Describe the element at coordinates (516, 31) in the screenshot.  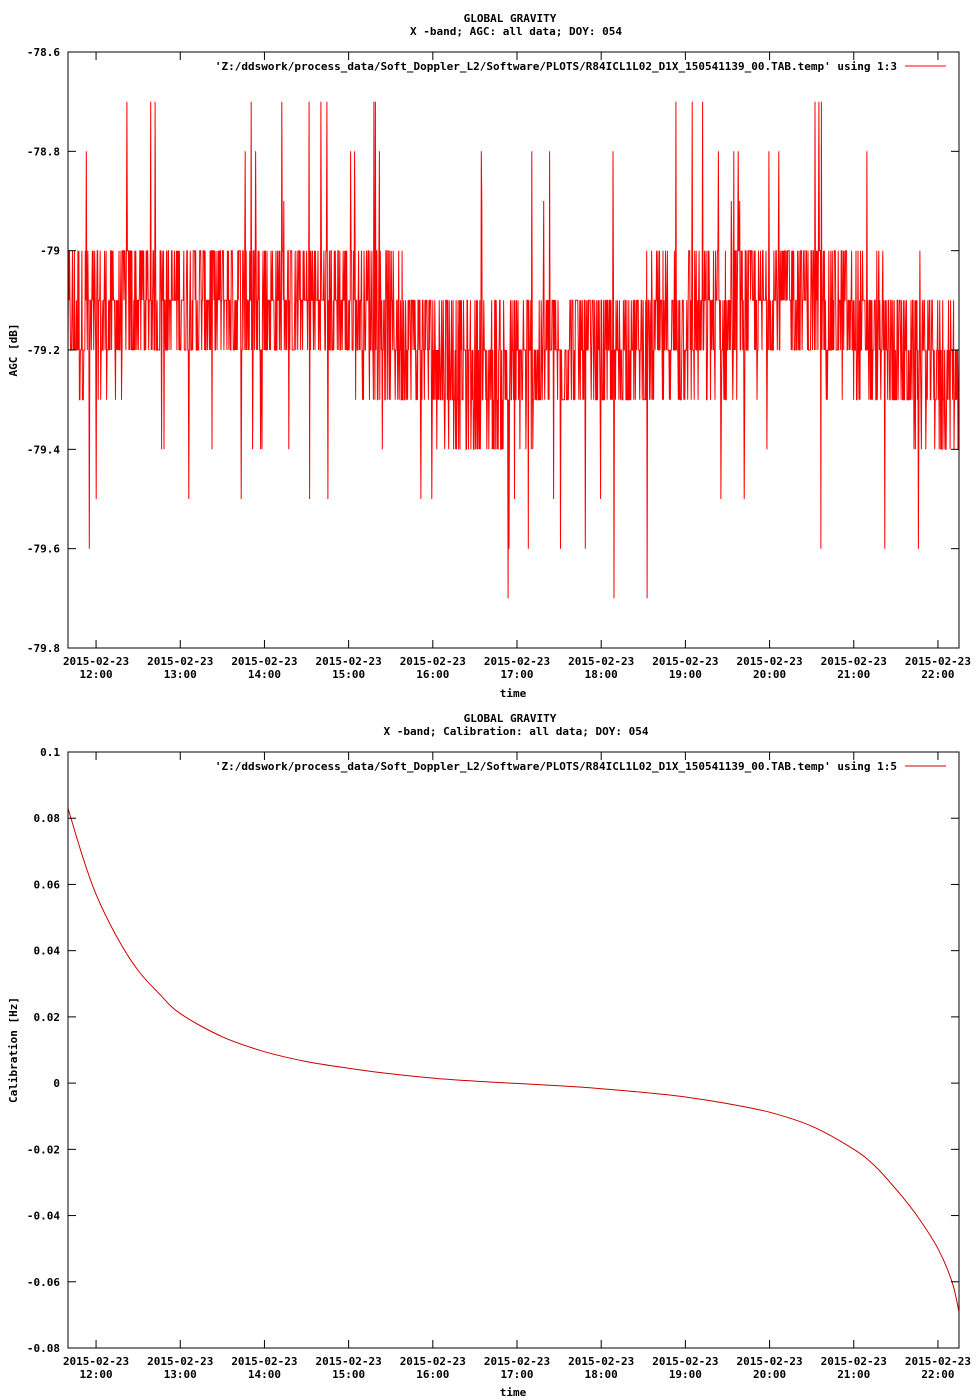
I see `chart-subtitle: X -band; AGC: all data; DOY: 054` at that location.